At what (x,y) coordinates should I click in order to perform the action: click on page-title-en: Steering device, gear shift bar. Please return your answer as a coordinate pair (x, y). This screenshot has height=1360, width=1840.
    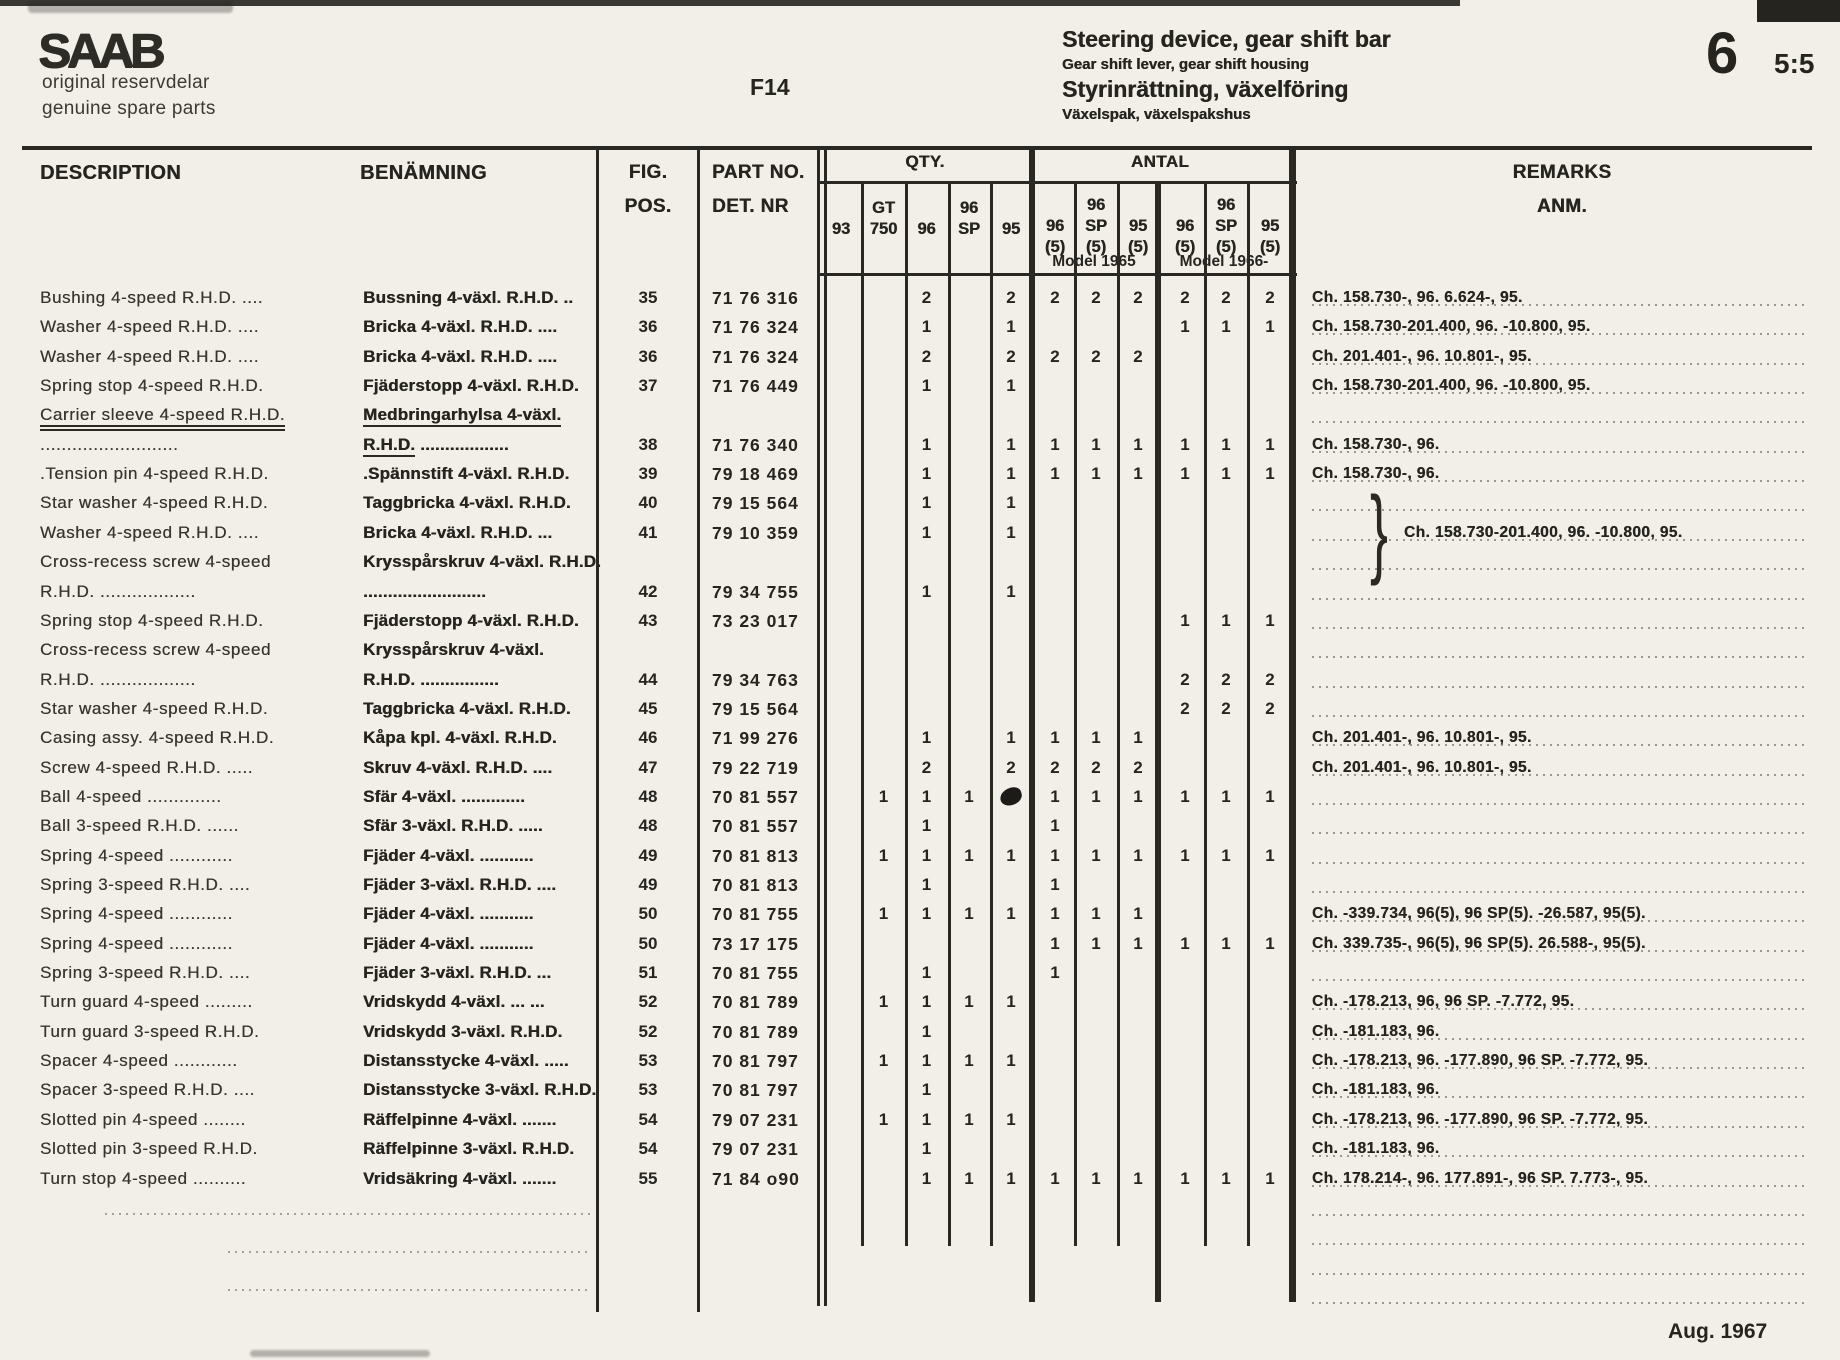
    Looking at the image, I should click on (1226, 39).